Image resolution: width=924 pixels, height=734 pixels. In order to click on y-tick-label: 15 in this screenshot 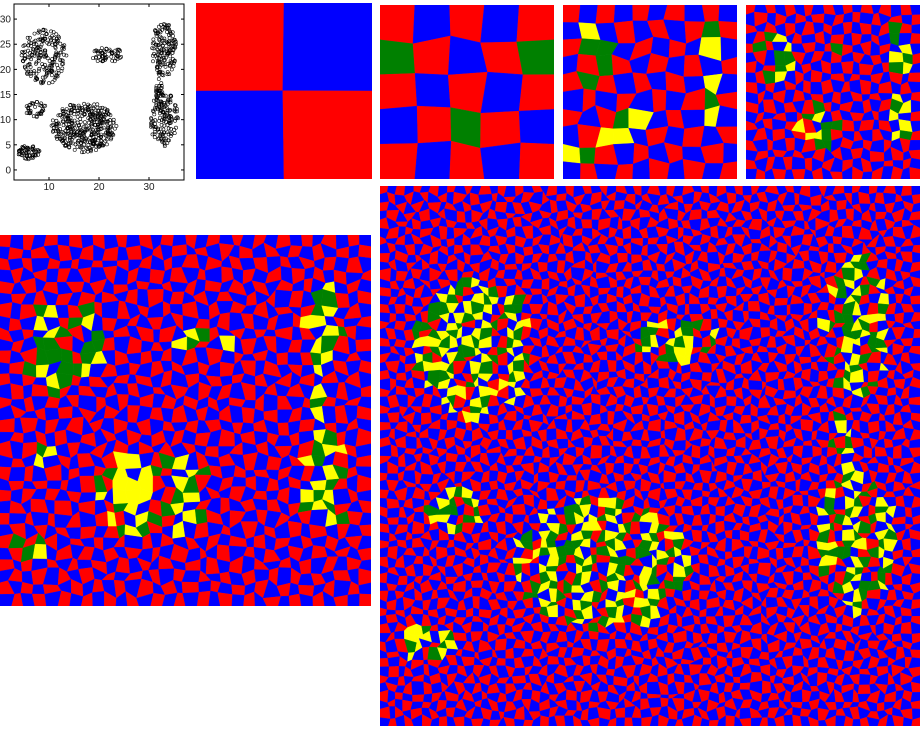, I will do `click(5, 95)`.